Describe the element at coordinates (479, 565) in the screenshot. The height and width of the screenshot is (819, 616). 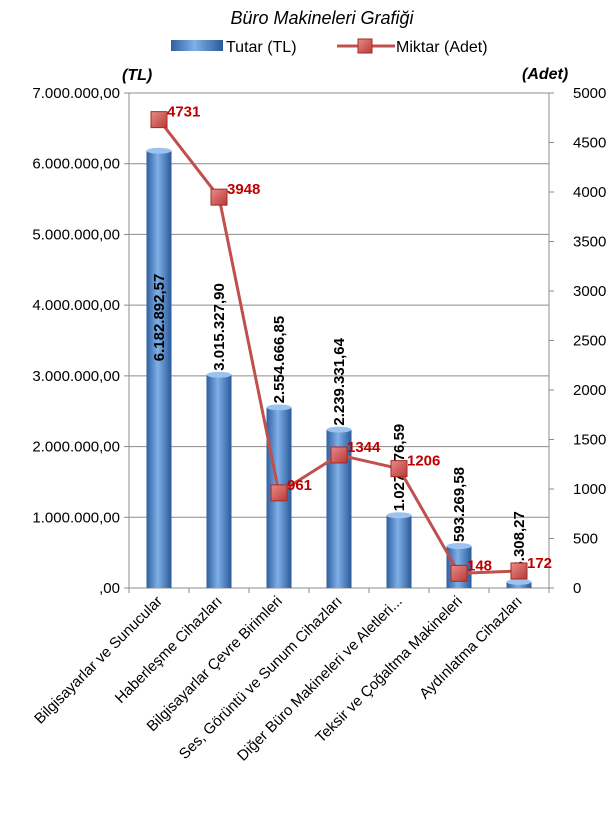
I see `line-data-label: 148` at that location.